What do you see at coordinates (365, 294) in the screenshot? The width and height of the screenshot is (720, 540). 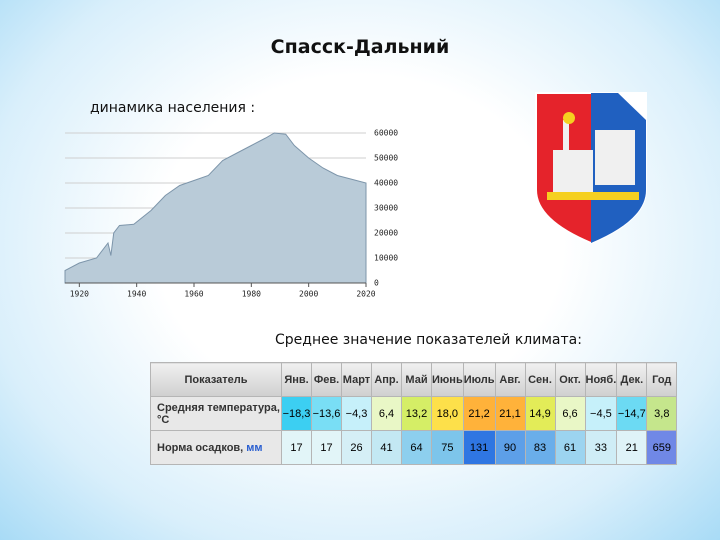 I see `x-tick-label: 2020` at bounding box center [365, 294].